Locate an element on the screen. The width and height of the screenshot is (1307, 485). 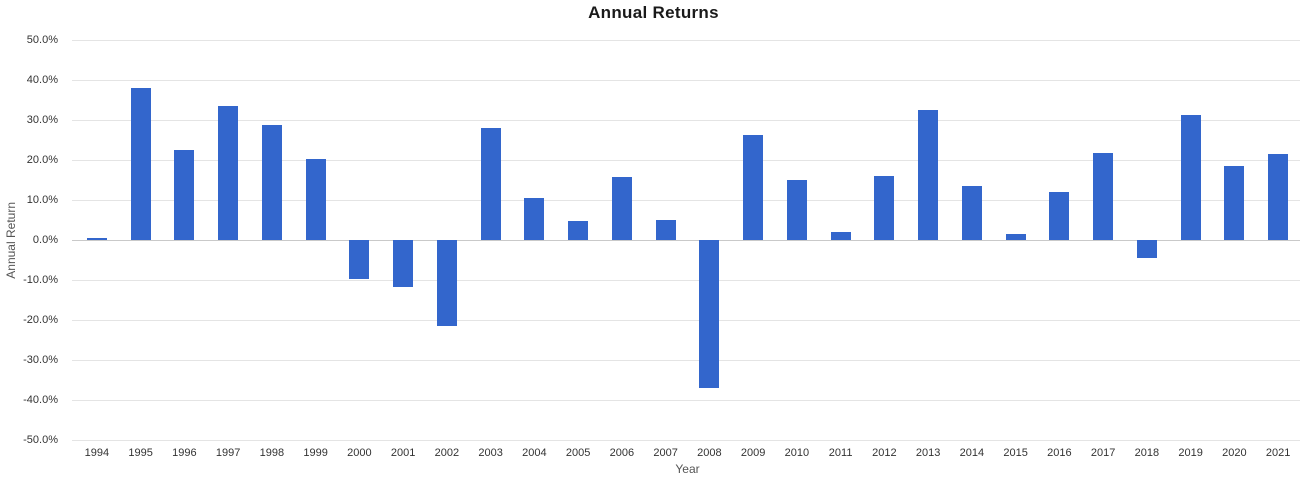
bar-2006 is located at coordinates (621, 208).